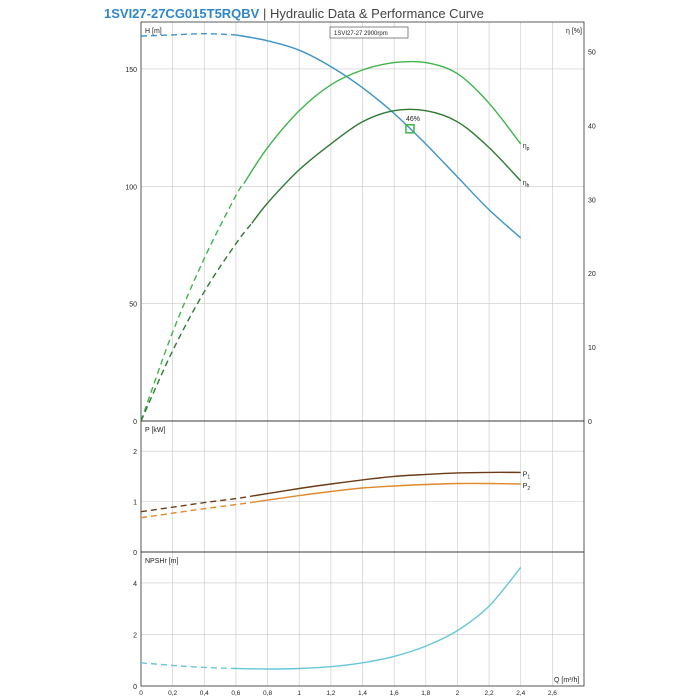 Image resolution: width=700 pixels, height=700 pixels. I want to click on series-ηp-dashed, so click(192, 302).